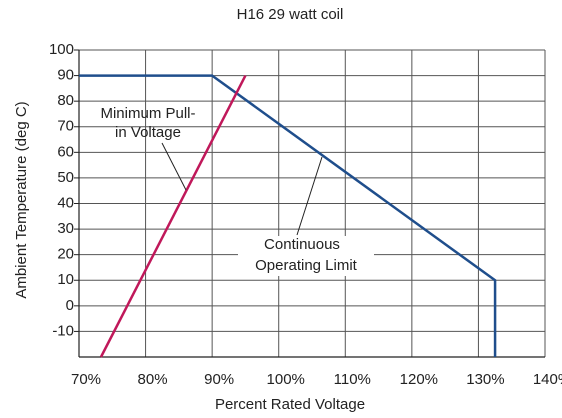 The image size is (562, 418). What do you see at coordinates (65, 75) in the screenshot?
I see `y-tick-label: 90` at bounding box center [65, 75].